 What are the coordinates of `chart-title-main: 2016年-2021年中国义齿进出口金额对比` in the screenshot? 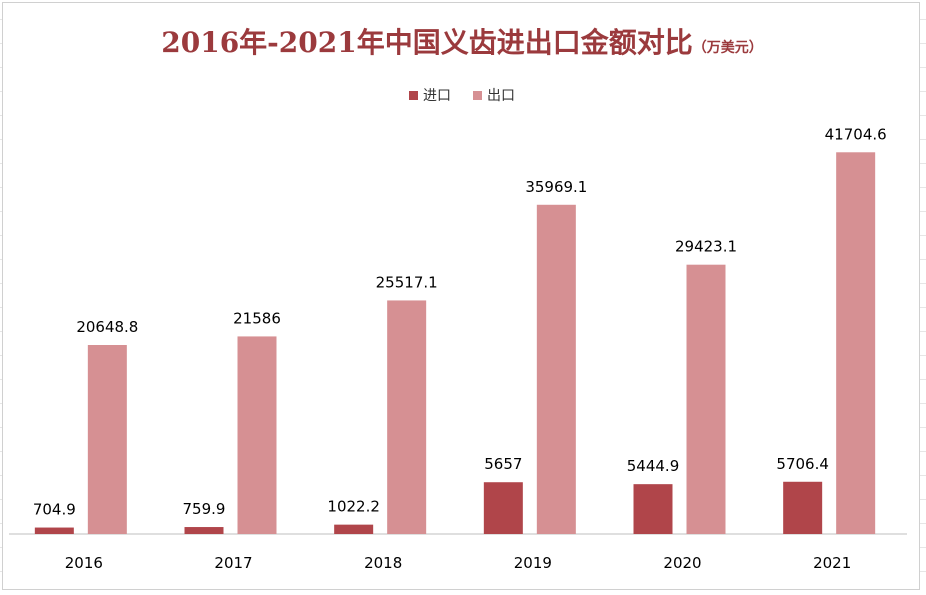 It's located at (427, 42).